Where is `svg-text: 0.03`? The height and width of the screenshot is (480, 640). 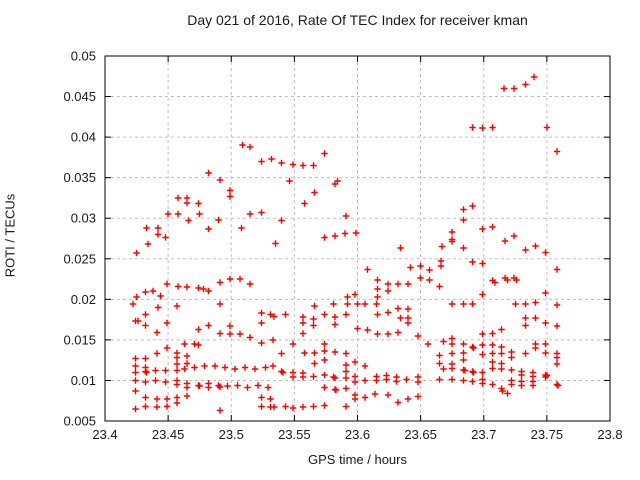
svg-text: 0.03 is located at coordinates (83, 218).